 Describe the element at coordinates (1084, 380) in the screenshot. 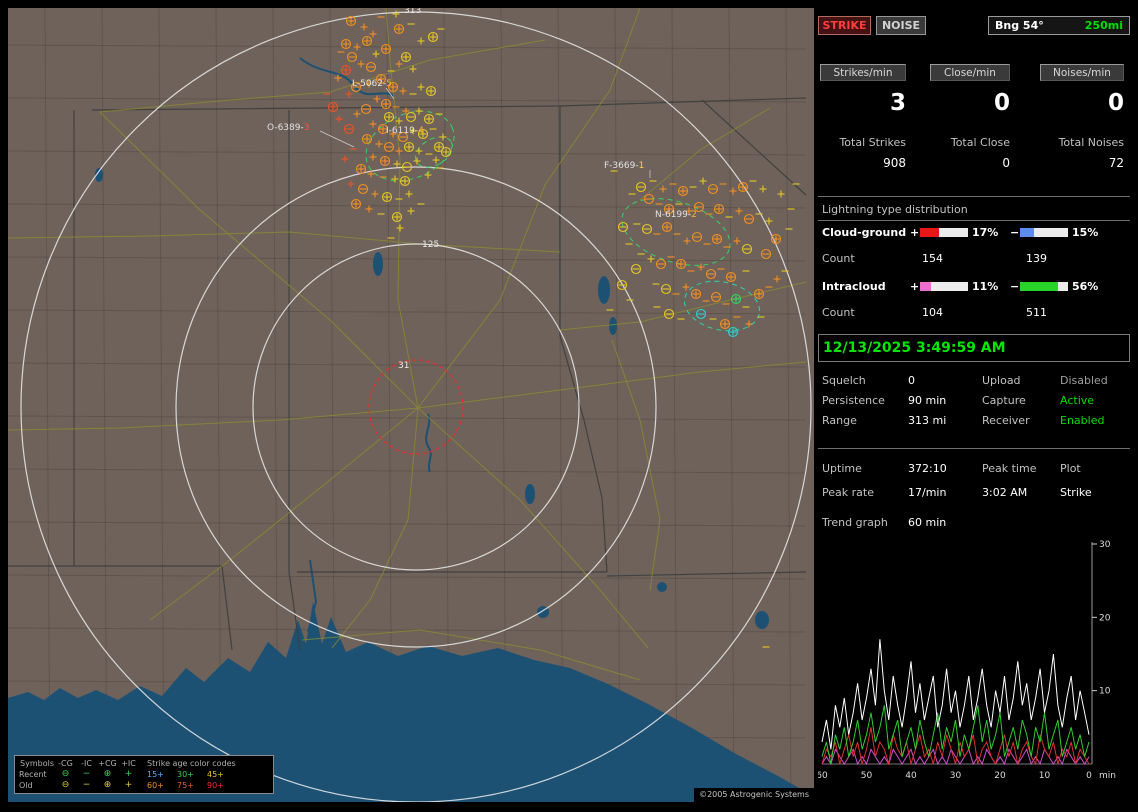

I see `setting-value: Disabled` at that location.